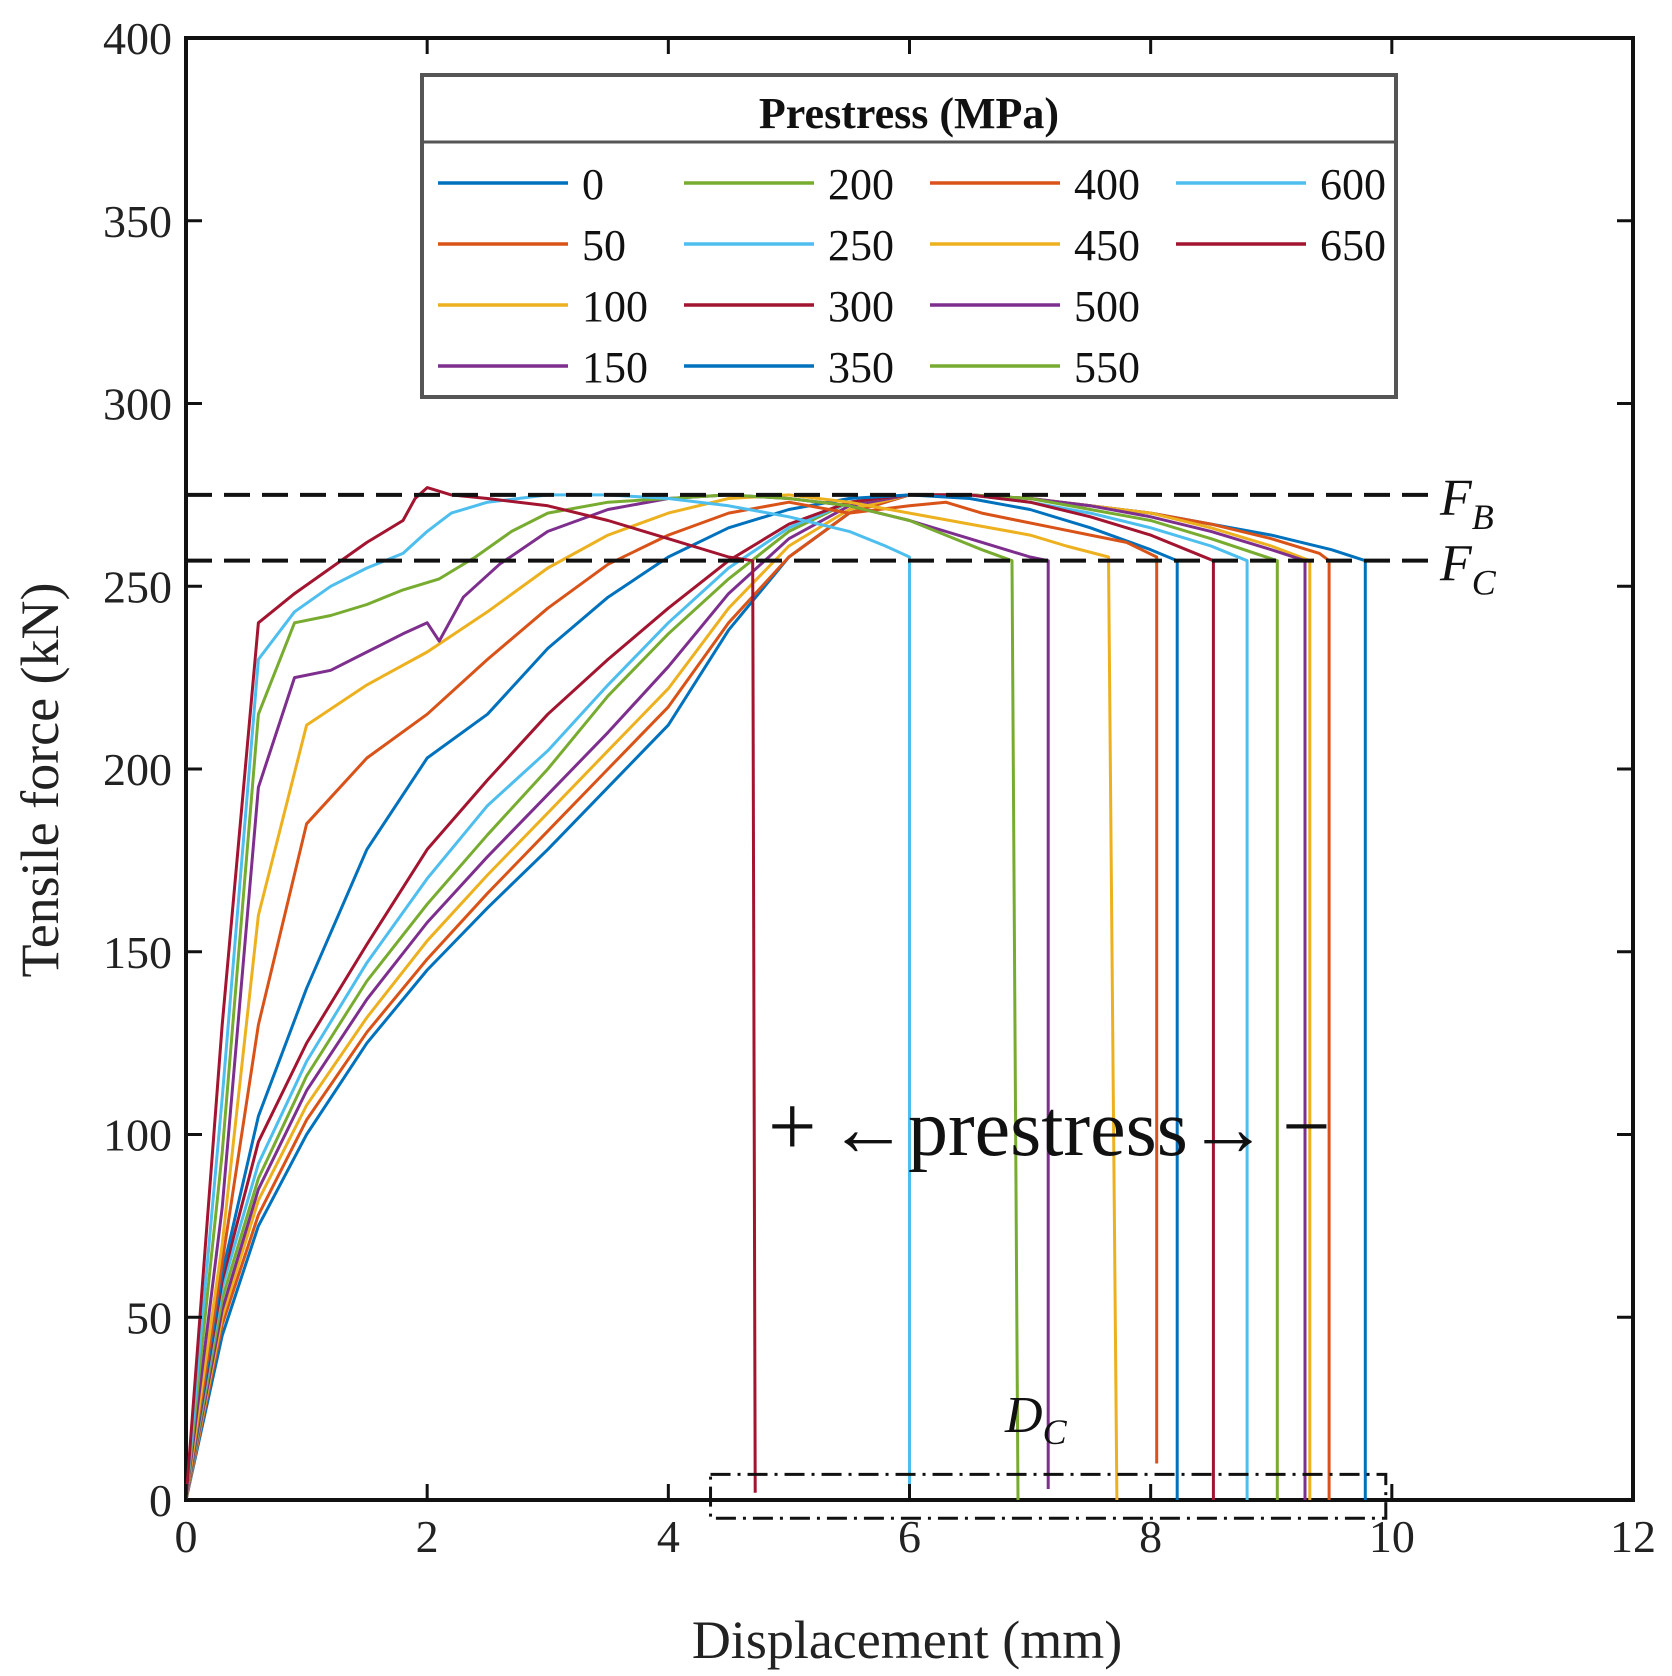 The image size is (1672, 1676). What do you see at coordinates (137, 221) in the screenshot?
I see `y-tick-label: 350` at bounding box center [137, 221].